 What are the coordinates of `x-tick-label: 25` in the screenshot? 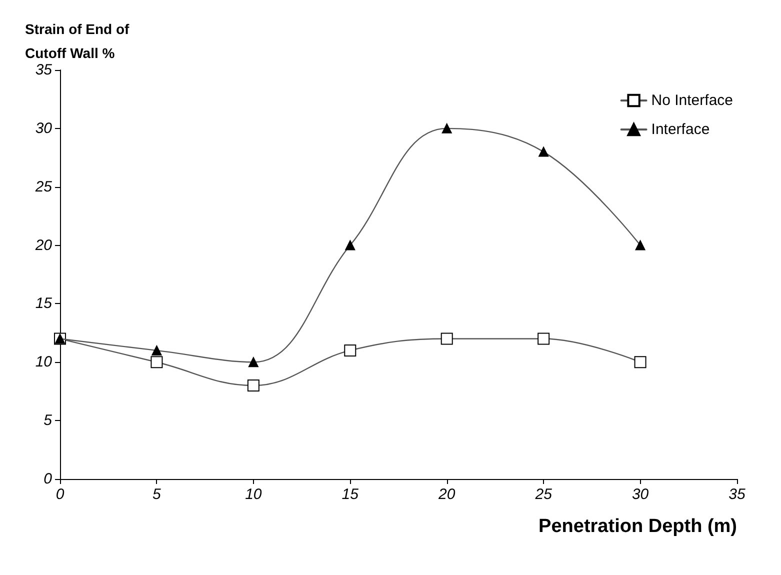 It's located at (543, 494).